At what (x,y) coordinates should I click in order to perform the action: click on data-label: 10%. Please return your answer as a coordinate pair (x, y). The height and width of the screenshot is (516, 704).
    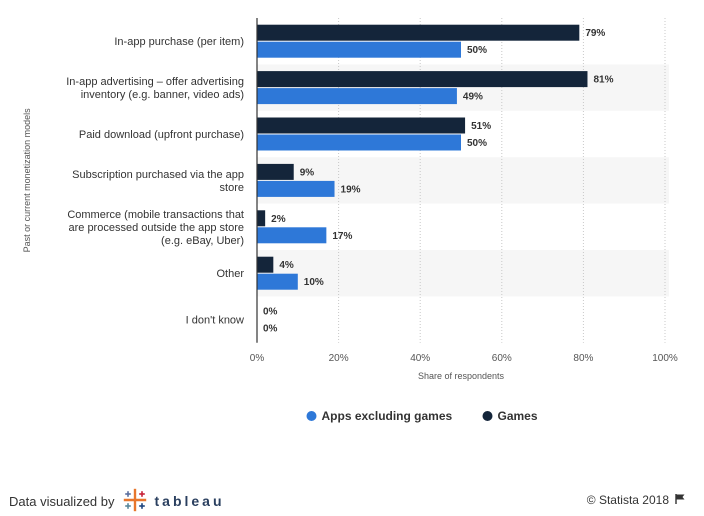
    Looking at the image, I should click on (314, 282).